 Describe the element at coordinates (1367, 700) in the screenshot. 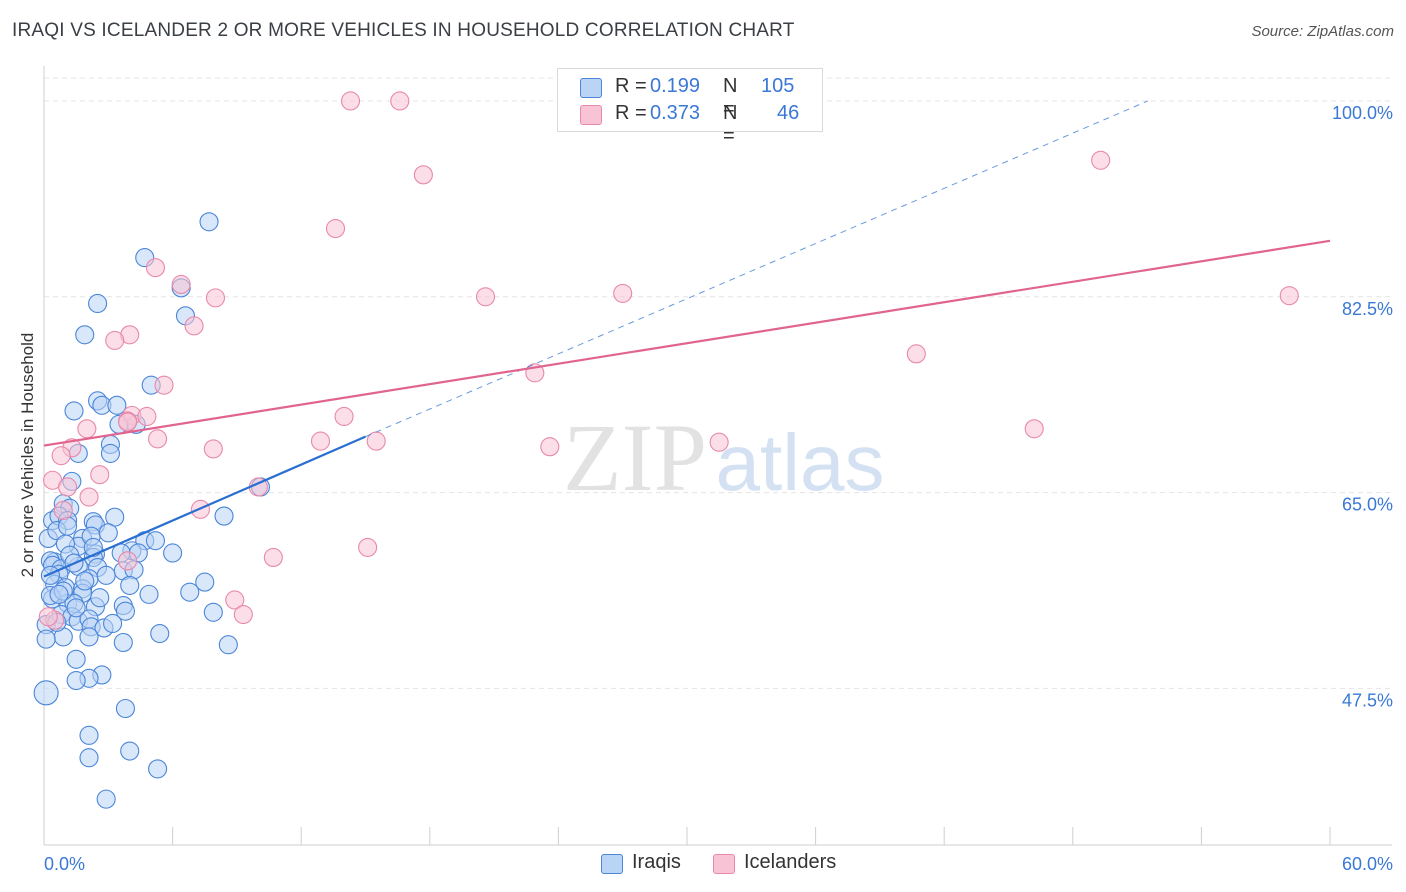

I see `y-tick-label: 47.5%` at that location.